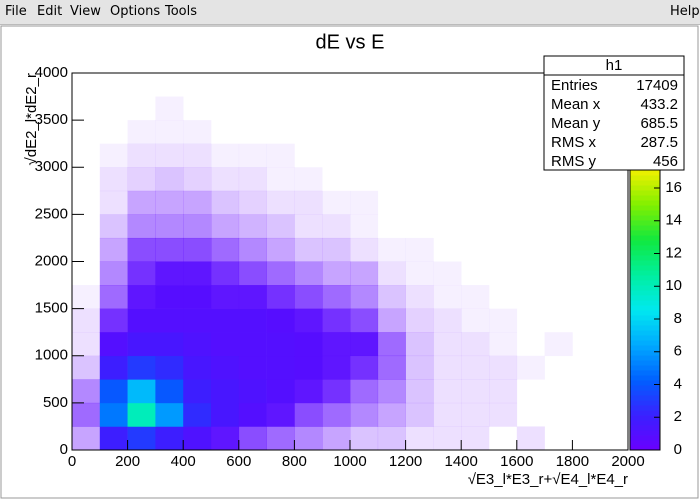  I want to click on stats-label: Mean x, so click(576, 104).